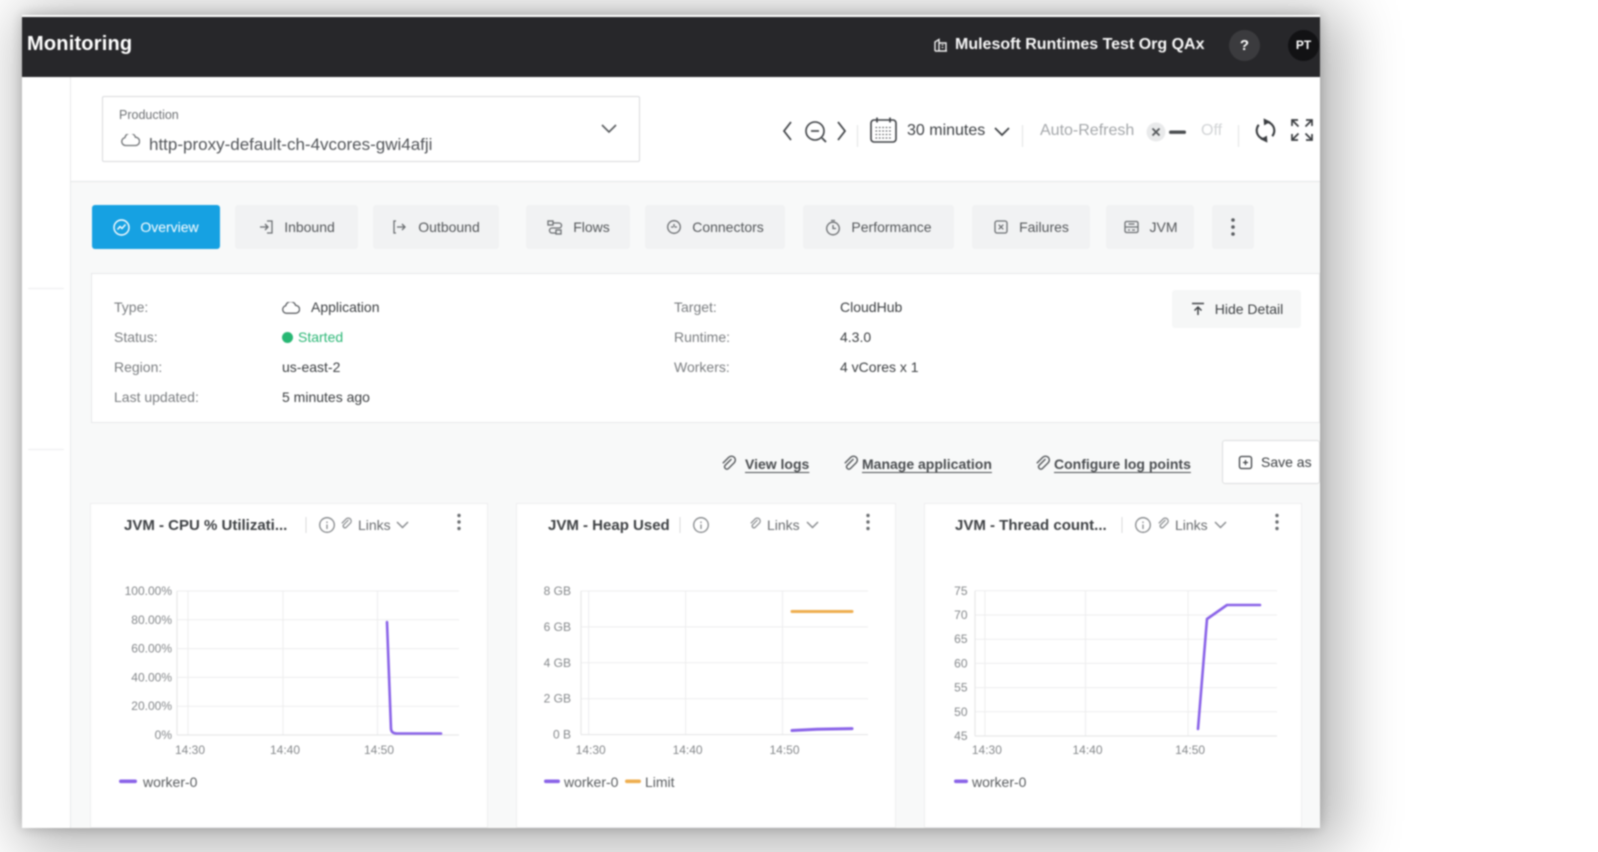  I want to click on svg-text: 65, so click(961, 639).